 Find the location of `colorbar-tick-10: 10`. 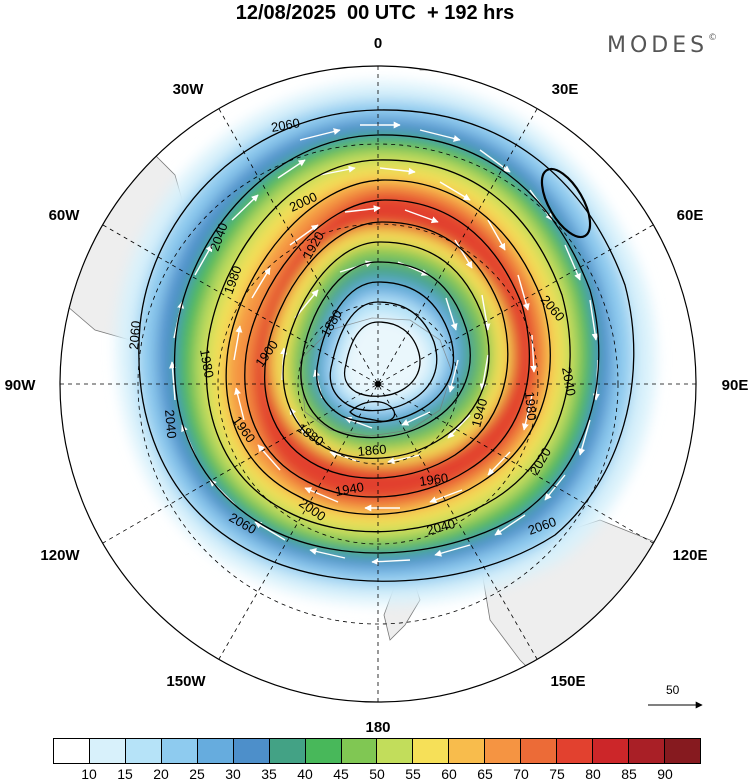

colorbar-tick-10: 10 is located at coordinates (89, 774).